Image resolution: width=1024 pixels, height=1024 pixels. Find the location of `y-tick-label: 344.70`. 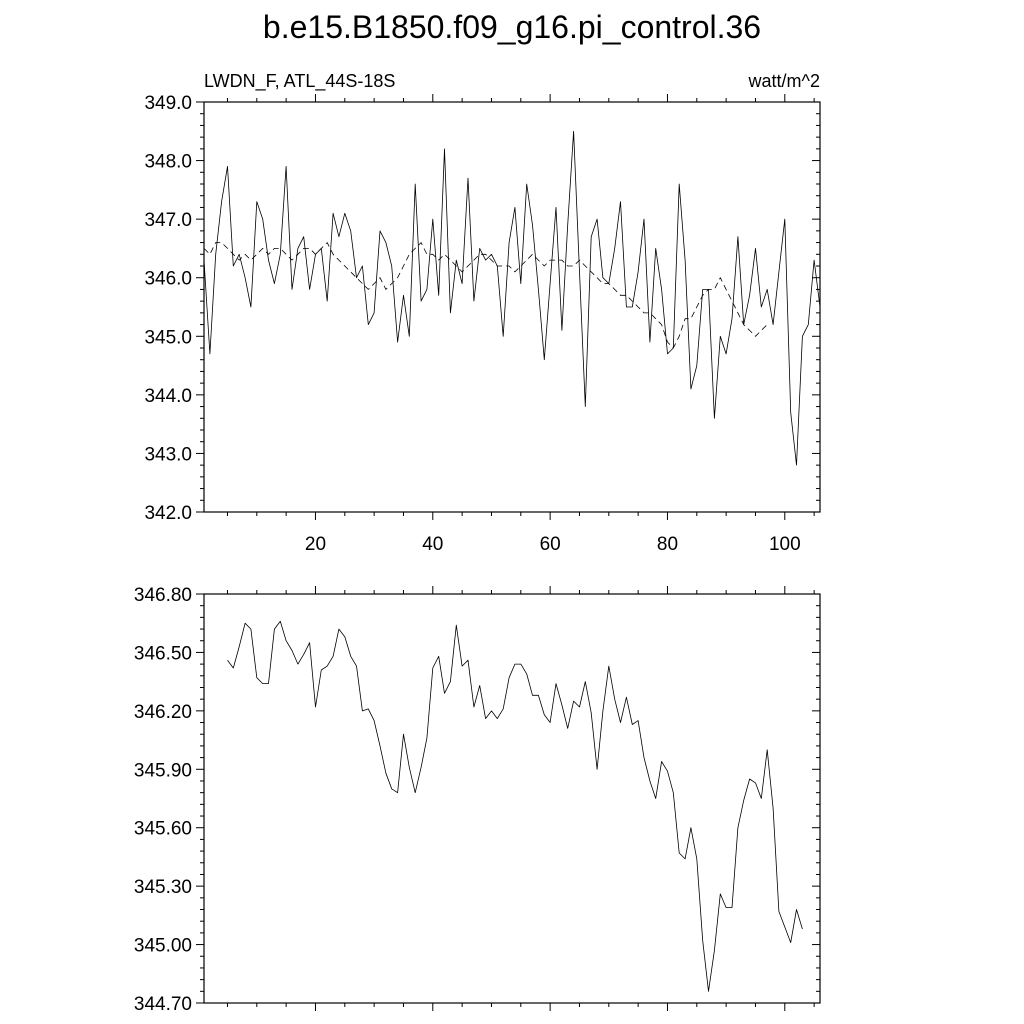

y-tick-label: 344.70 is located at coordinates (163, 1004).